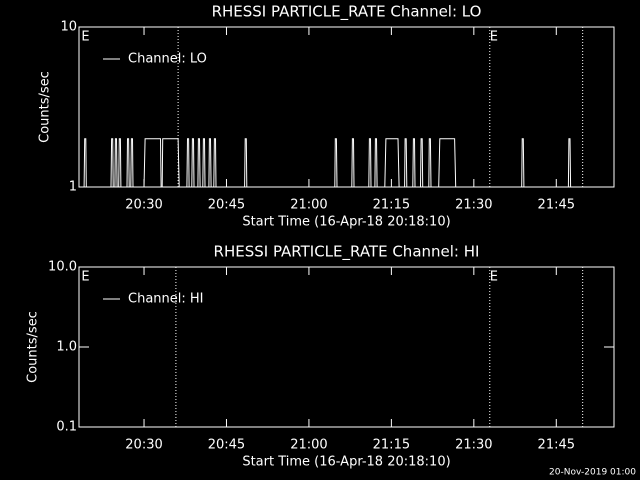 The height and width of the screenshot is (480, 640). What do you see at coordinates (68, 27) in the screenshot?
I see `y-tick-label: 10` at bounding box center [68, 27].